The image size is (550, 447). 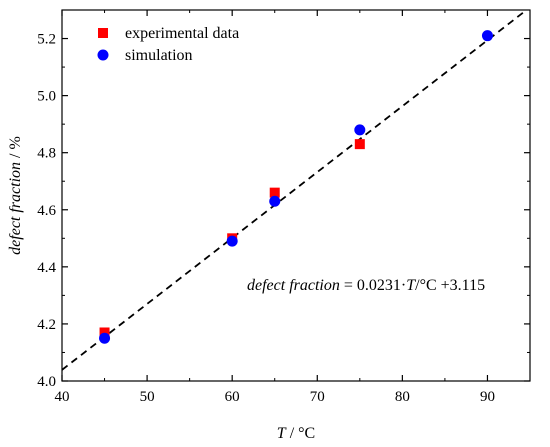 I want to click on x-tick-label-40: 40, so click(x=62, y=397).